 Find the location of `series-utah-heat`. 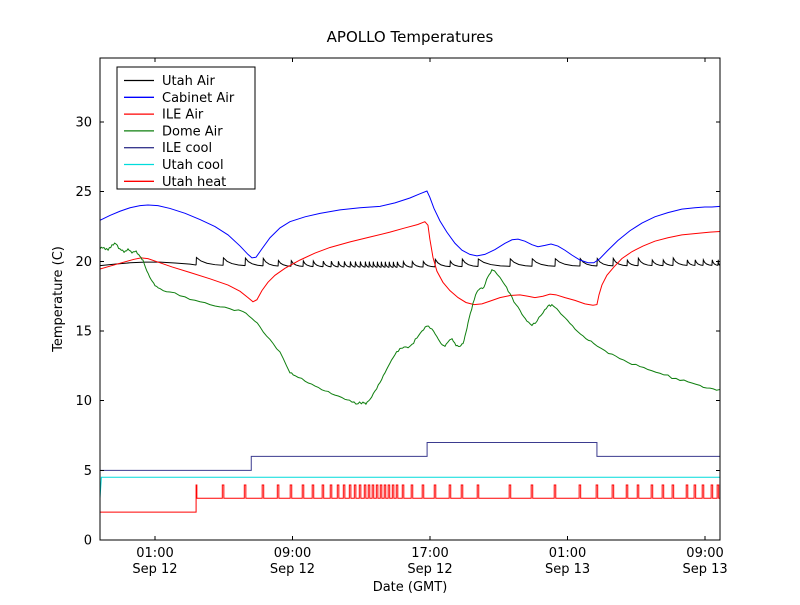

series-utah-heat is located at coordinates (410, 498).